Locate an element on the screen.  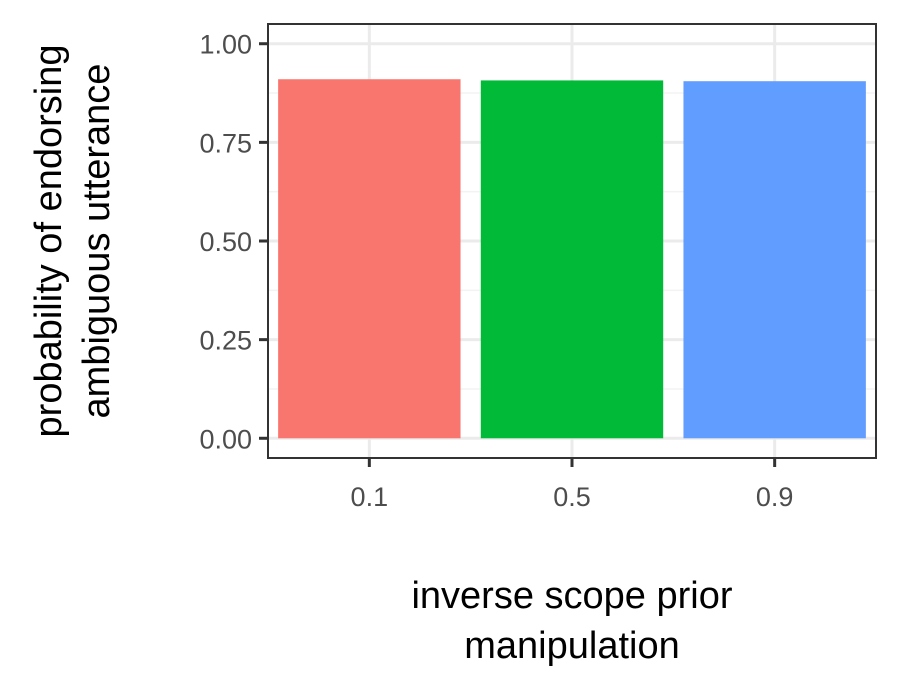
x-axis: 0.1 0.5 0.9 is located at coordinates (572, 485).